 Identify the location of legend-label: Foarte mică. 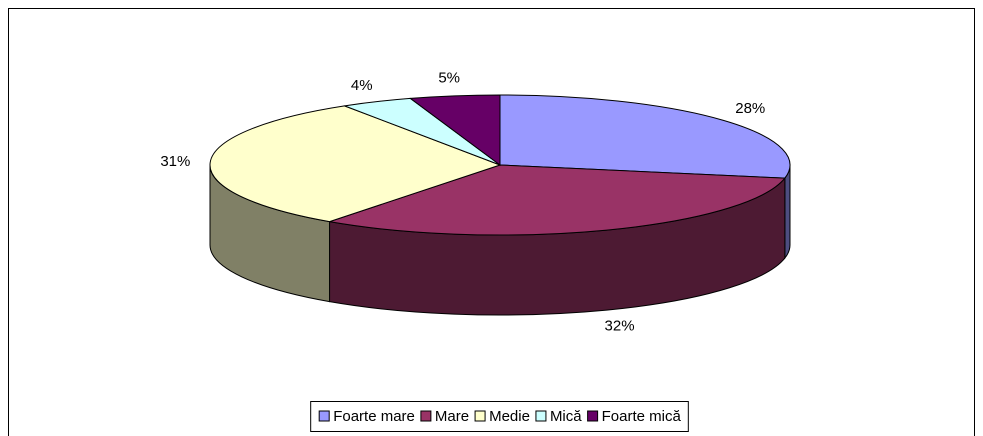
(642, 416).